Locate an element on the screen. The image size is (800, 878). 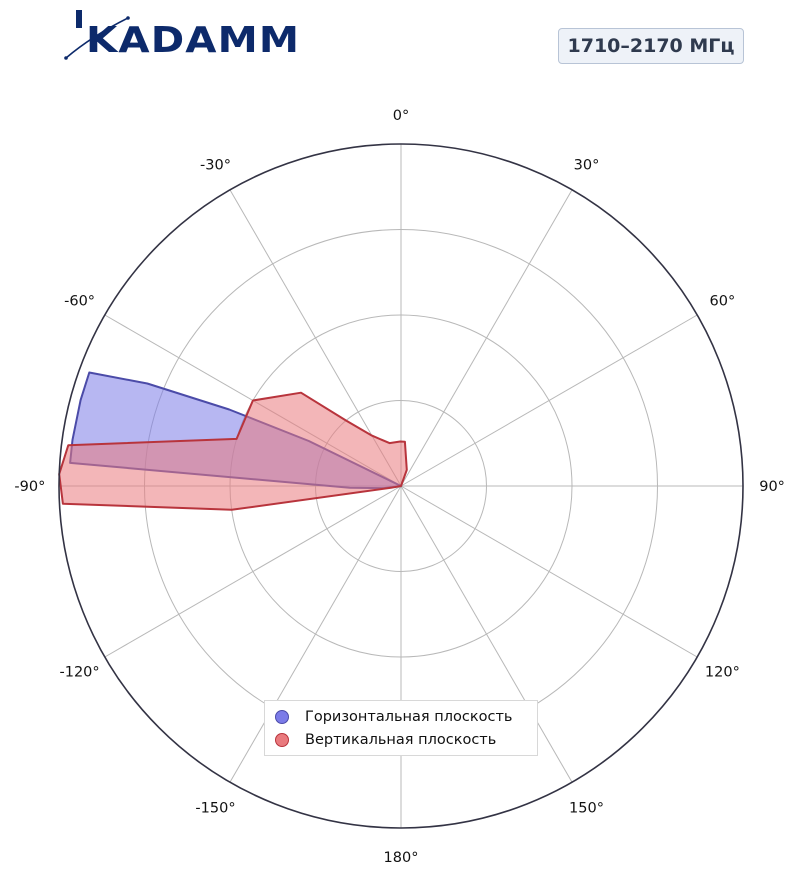
angle-tick-label: -120° is located at coordinates (80, 673).